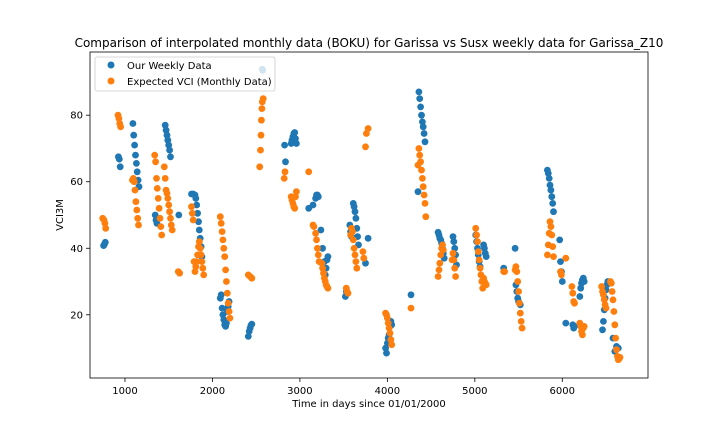 This screenshot has height=432, width=720. I want to click on y-axis-label: VCI3M, so click(60, 215).